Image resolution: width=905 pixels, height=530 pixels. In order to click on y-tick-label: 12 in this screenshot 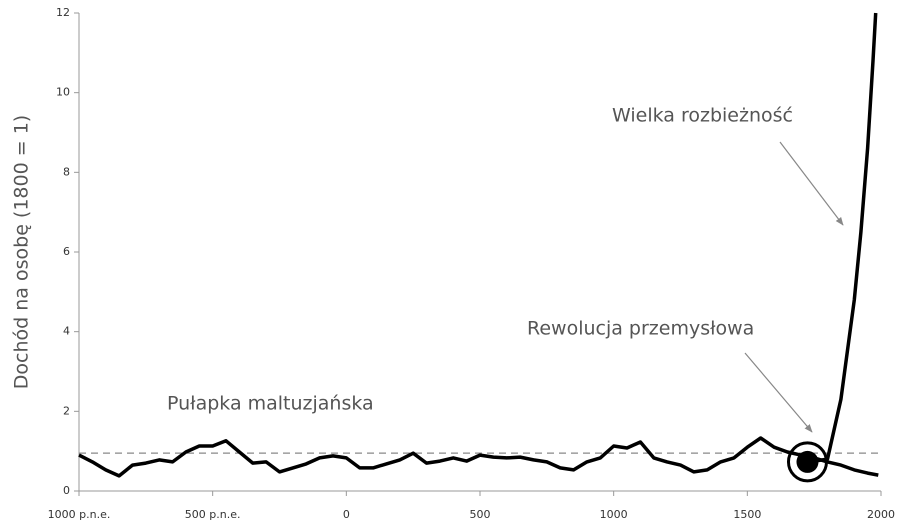, I will do `click(63, 12)`.